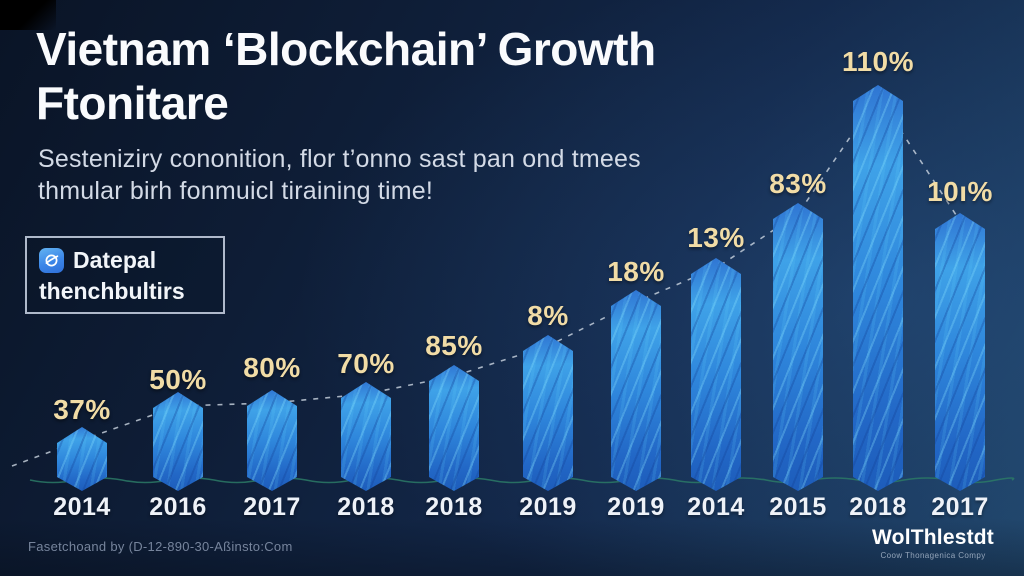  I want to click on bar-value-label: 8%, so click(548, 315).